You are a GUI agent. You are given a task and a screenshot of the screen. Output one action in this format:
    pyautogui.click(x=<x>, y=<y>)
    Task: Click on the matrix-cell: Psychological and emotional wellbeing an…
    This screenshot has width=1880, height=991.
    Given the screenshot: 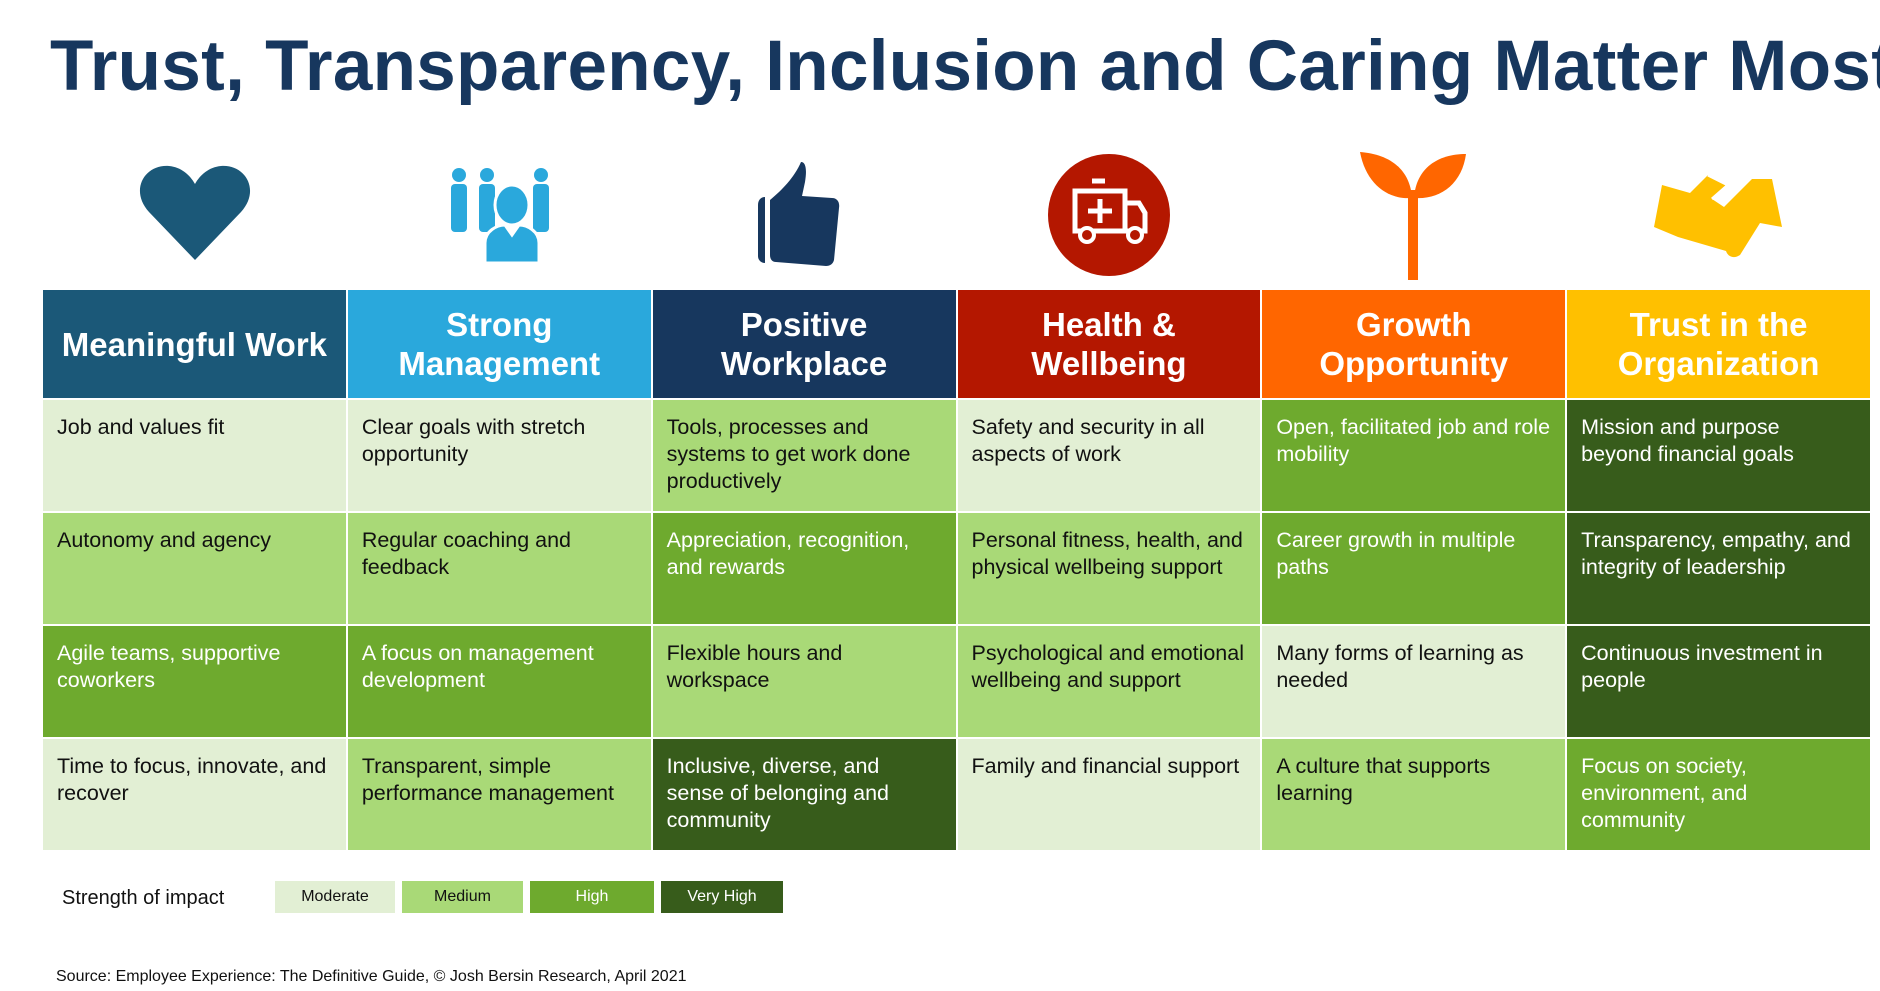 What is the action you would take?
    pyautogui.click(x=1109, y=681)
    